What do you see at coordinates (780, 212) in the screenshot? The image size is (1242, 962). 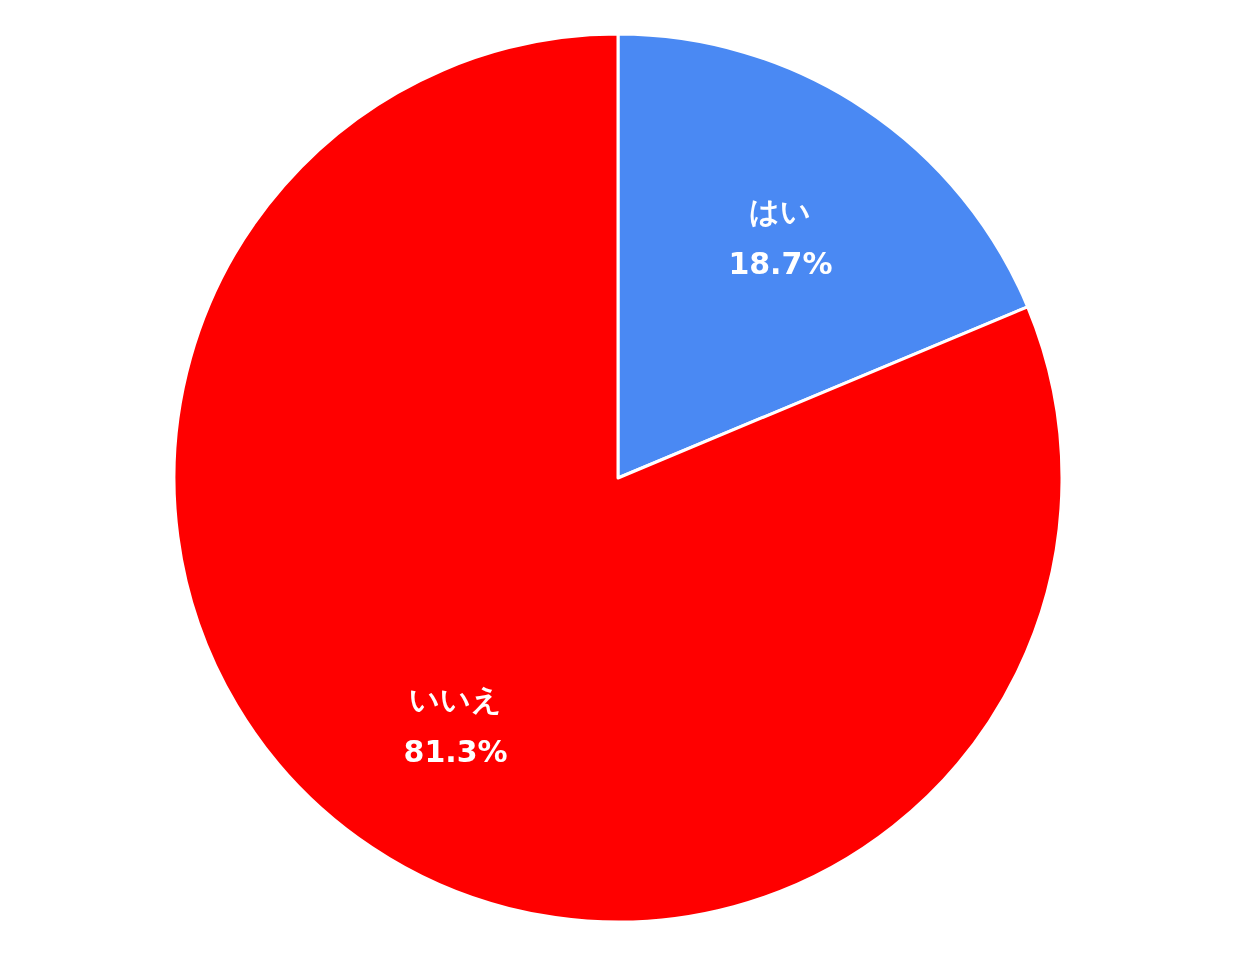 I see `slice-label: はい` at bounding box center [780, 212].